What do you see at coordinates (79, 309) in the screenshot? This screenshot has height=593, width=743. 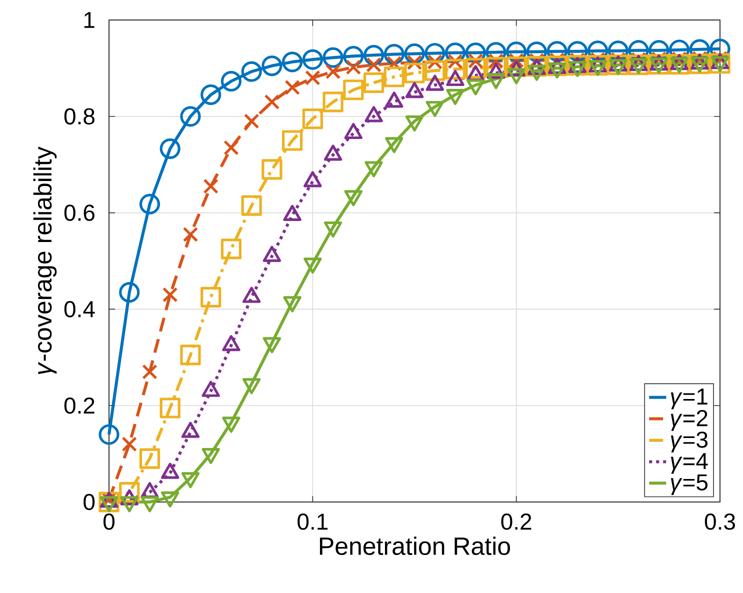 I see `y-tick-label: 0.4` at bounding box center [79, 309].